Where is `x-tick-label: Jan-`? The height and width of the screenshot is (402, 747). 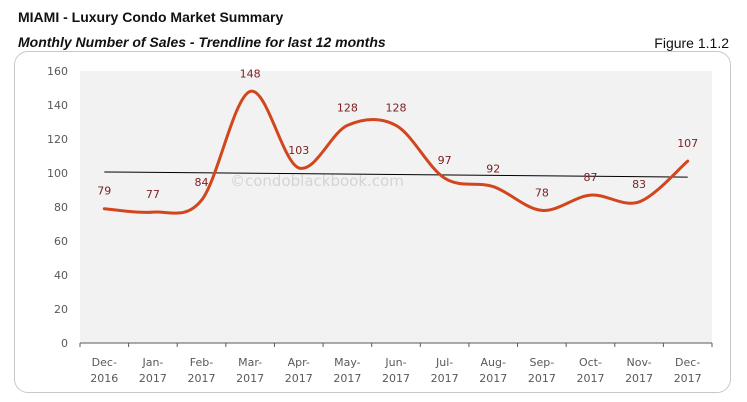 x-tick-label: Jan- is located at coordinates (152, 362).